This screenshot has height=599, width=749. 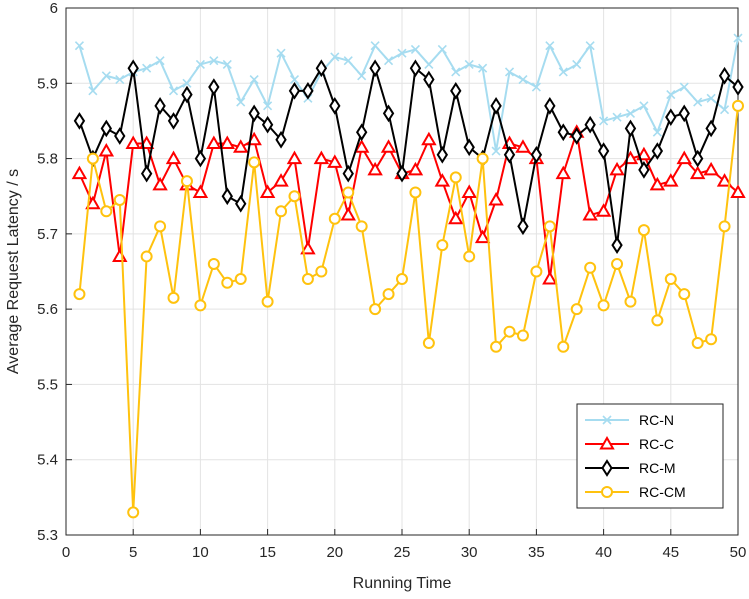 I want to click on legend-label: RC-CM, so click(x=662, y=492).